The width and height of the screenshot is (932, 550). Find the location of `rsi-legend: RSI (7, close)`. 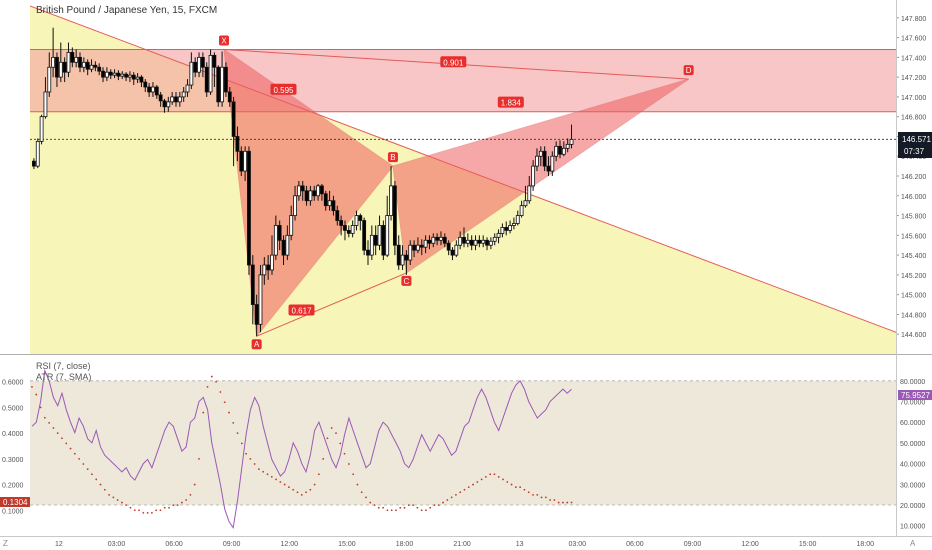

rsi-legend: RSI (7, close) is located at coordinates (63, 366).